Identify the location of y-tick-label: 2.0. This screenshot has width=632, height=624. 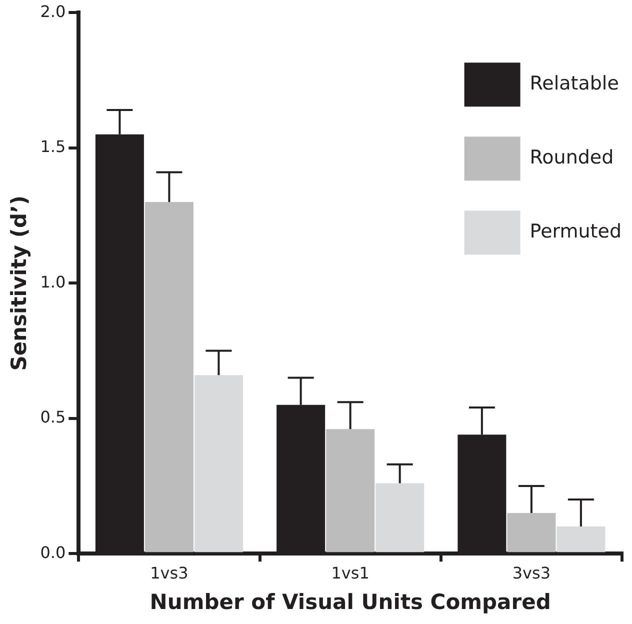
(53, 11).